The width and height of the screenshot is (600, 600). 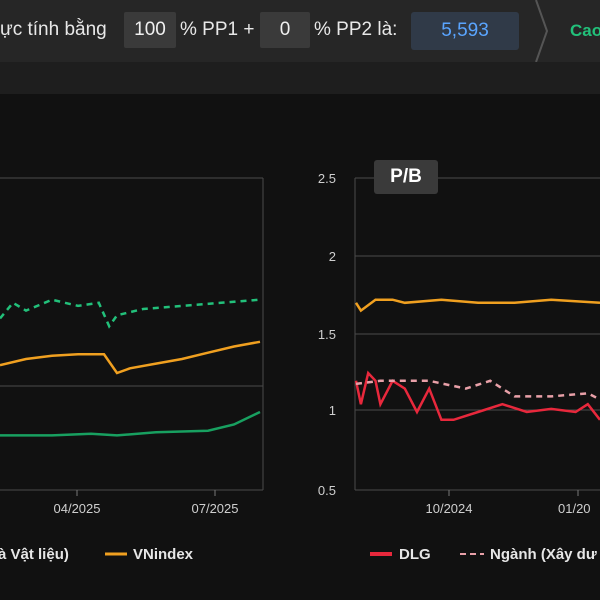 What do you see at coordinates (215, 508) in the screenshot?
I see `left-xtick-1: 07/2025` at bounding box center [215, 508].